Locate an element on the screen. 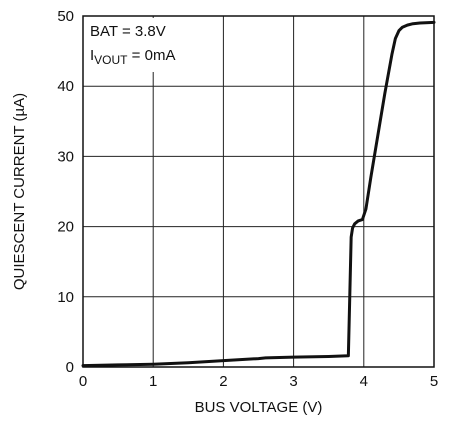 The height and width of the screenshot is (421, 450). annotation-background is located at coordinates (144, 45).